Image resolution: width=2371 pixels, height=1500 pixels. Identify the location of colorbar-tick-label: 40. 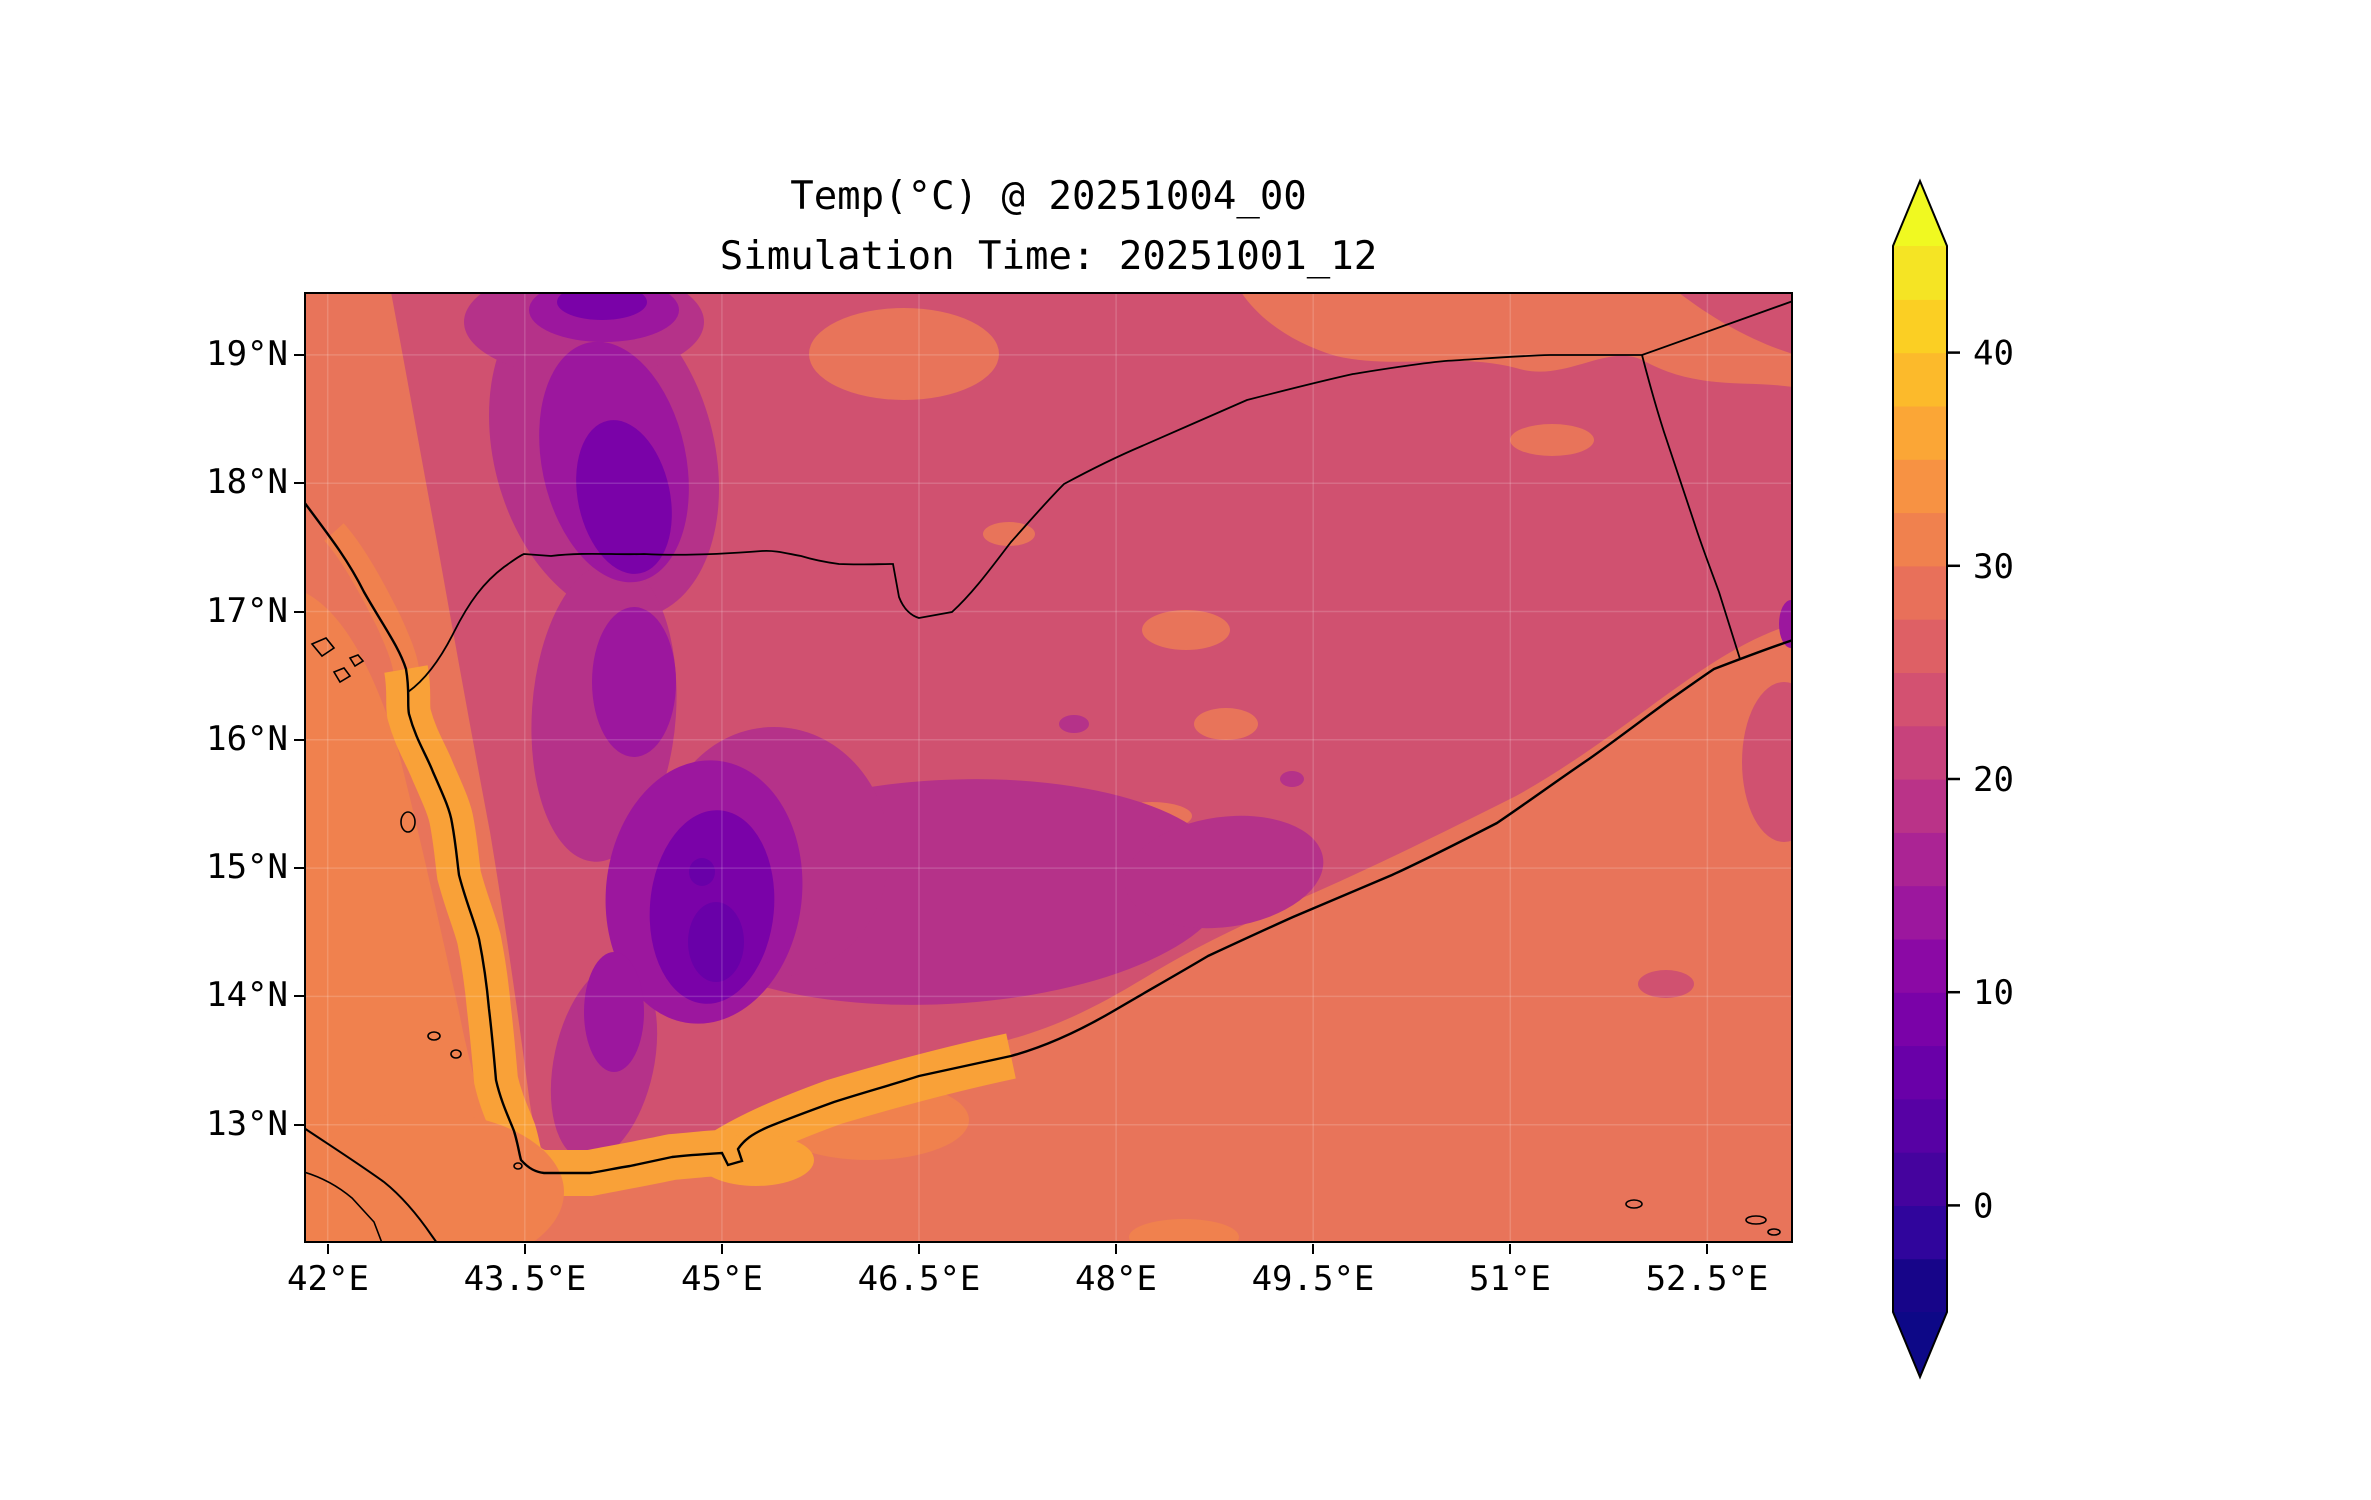
(1993, 354).